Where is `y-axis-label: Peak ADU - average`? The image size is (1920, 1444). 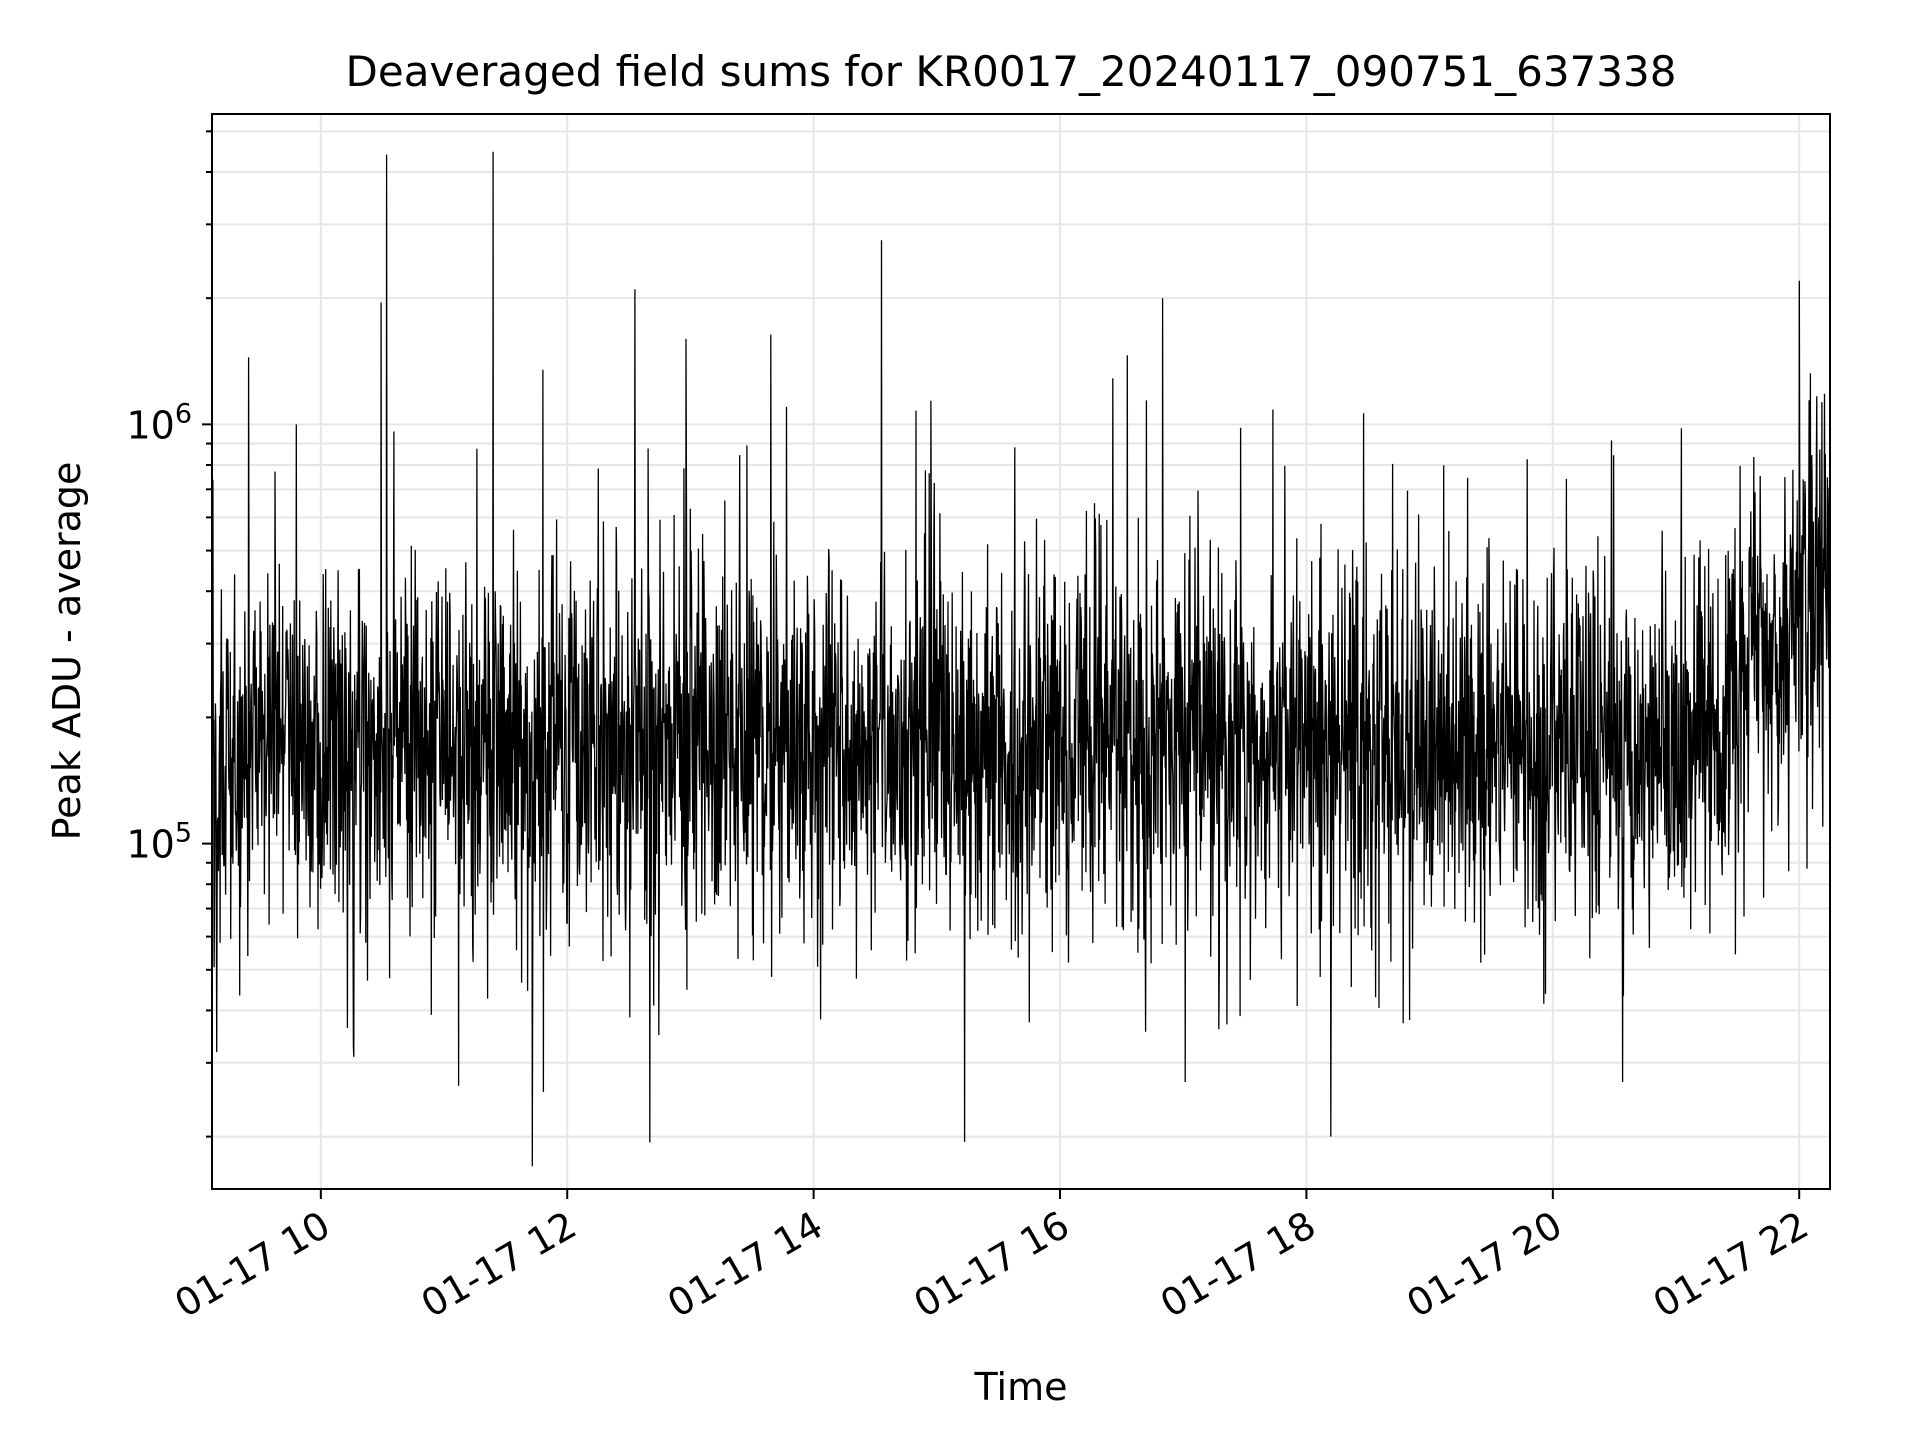 y-axis-label: Peak ADU - average is located at coordinates (67, 651).